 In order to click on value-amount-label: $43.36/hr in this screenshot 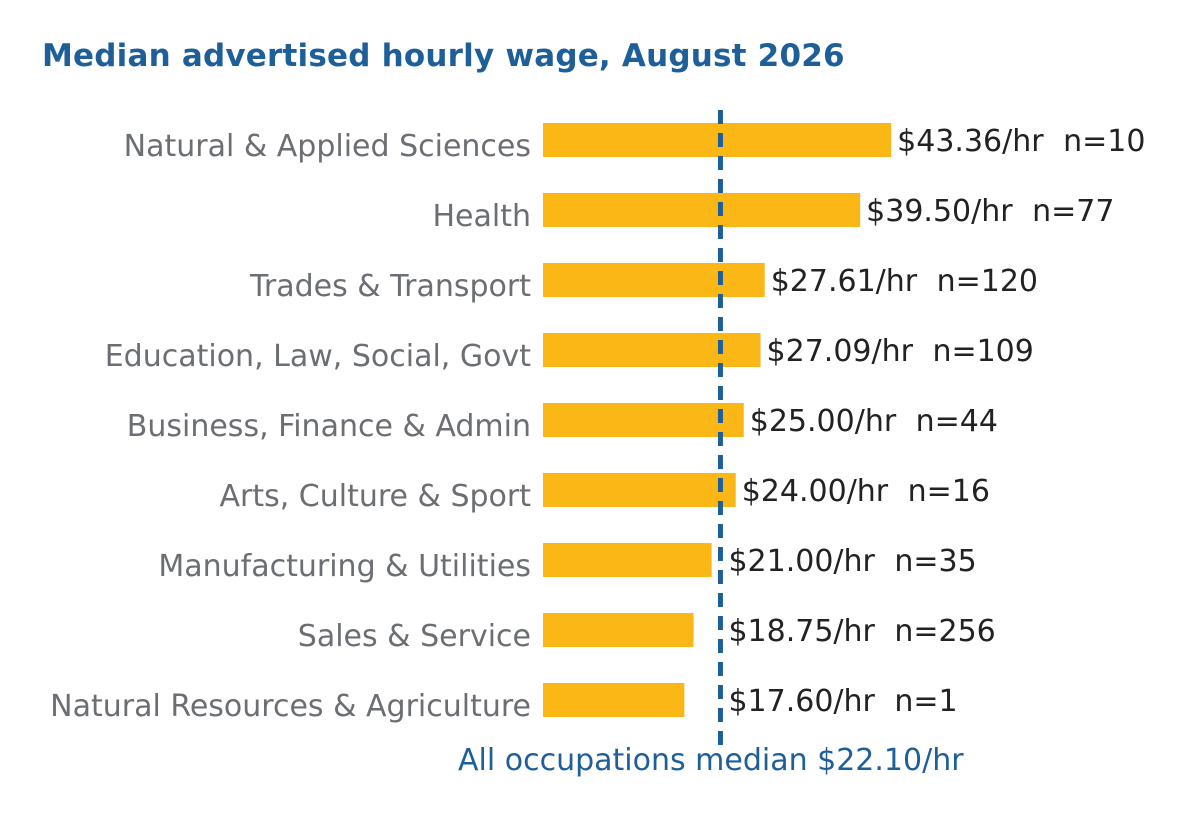, I will do `click(970, 141)`.